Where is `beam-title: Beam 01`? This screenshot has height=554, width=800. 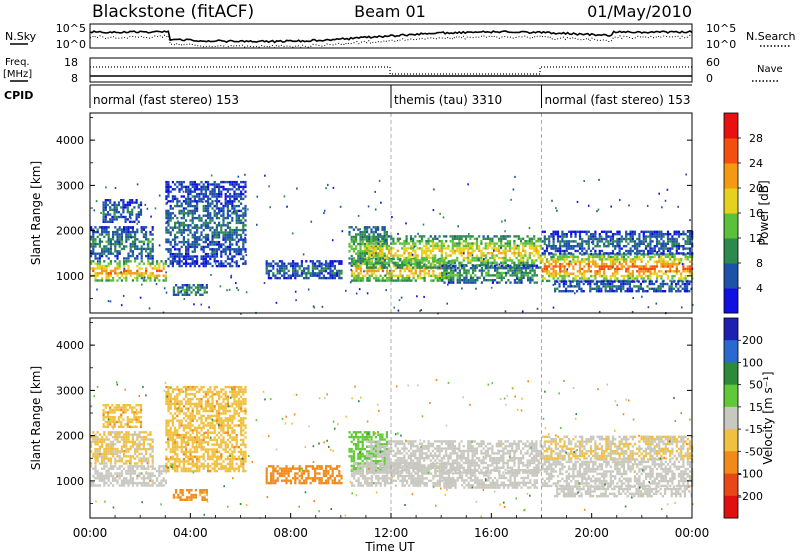 beam-title: Beam 01 is located at coordinates (390, 11).